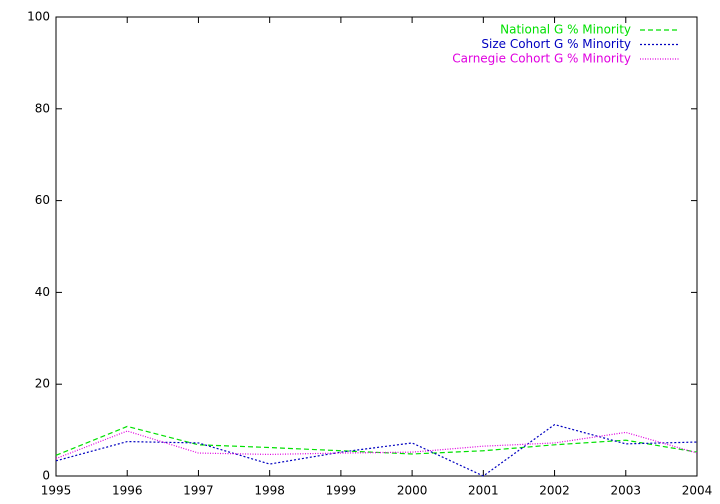 The image size is (720, 504). What do you see at coordinates (565, 30) in the screenshot?
I see `legend-label: National G % Minority` at bounding box center [565, 30].